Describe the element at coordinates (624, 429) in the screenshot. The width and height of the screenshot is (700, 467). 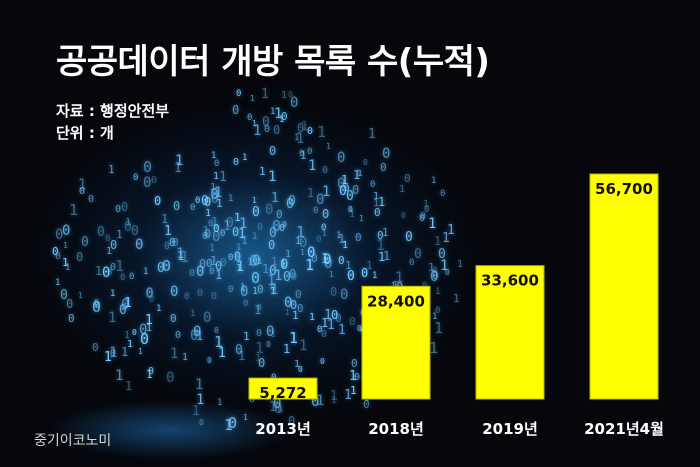
I see `x-tick-label: 2021년4월` at that location.